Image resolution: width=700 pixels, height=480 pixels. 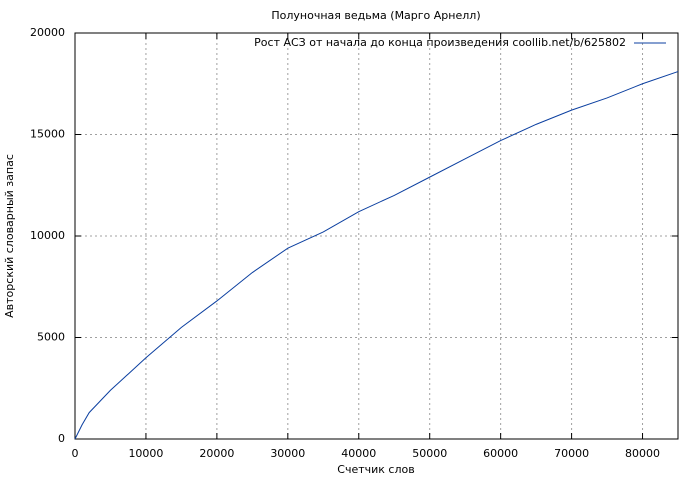 I want to click on y-tick-label: 0, so click(x=61, y=438).